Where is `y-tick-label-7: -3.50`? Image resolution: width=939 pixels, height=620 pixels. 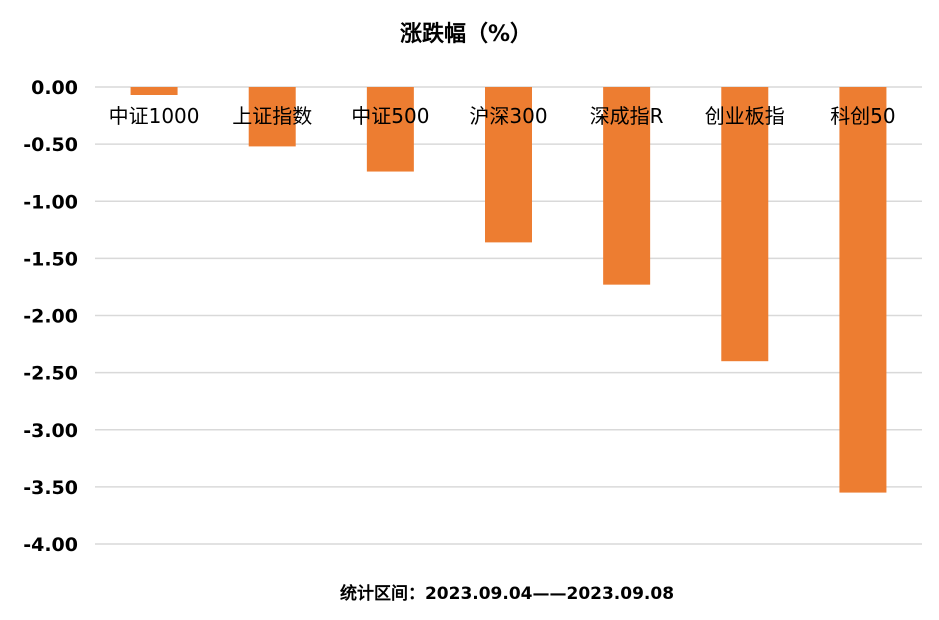 y-tick-label-7: -3.50 is located at coordinates (50, 488).